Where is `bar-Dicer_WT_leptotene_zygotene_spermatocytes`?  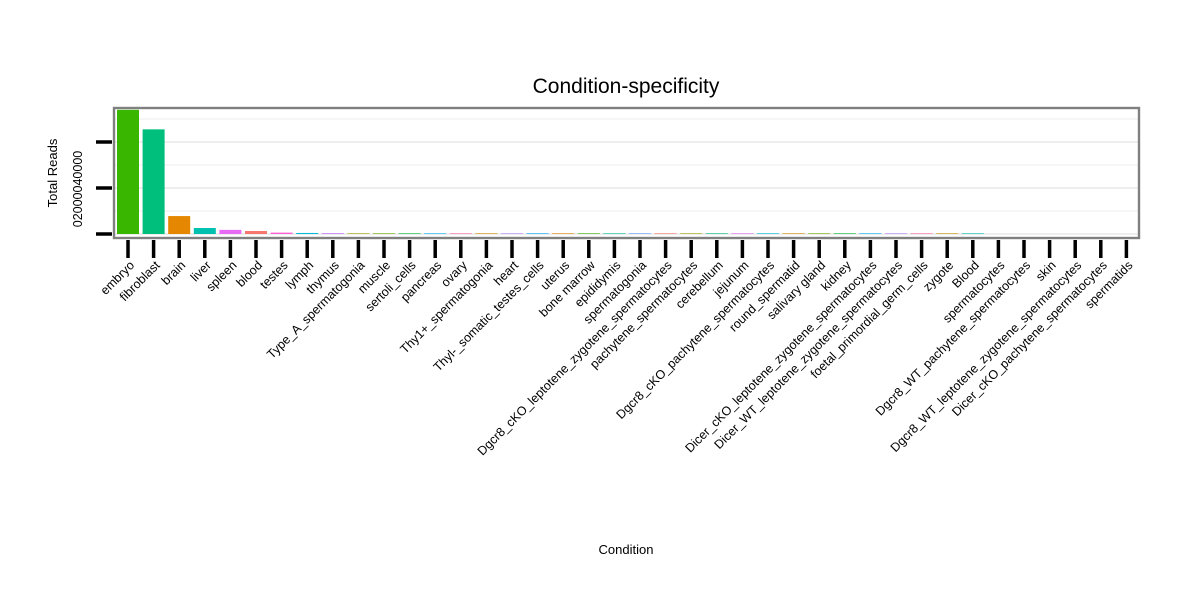
bar-Dicer_WT_leptotene_zygotene_spermatocytes is located at coordinates (896, 233).